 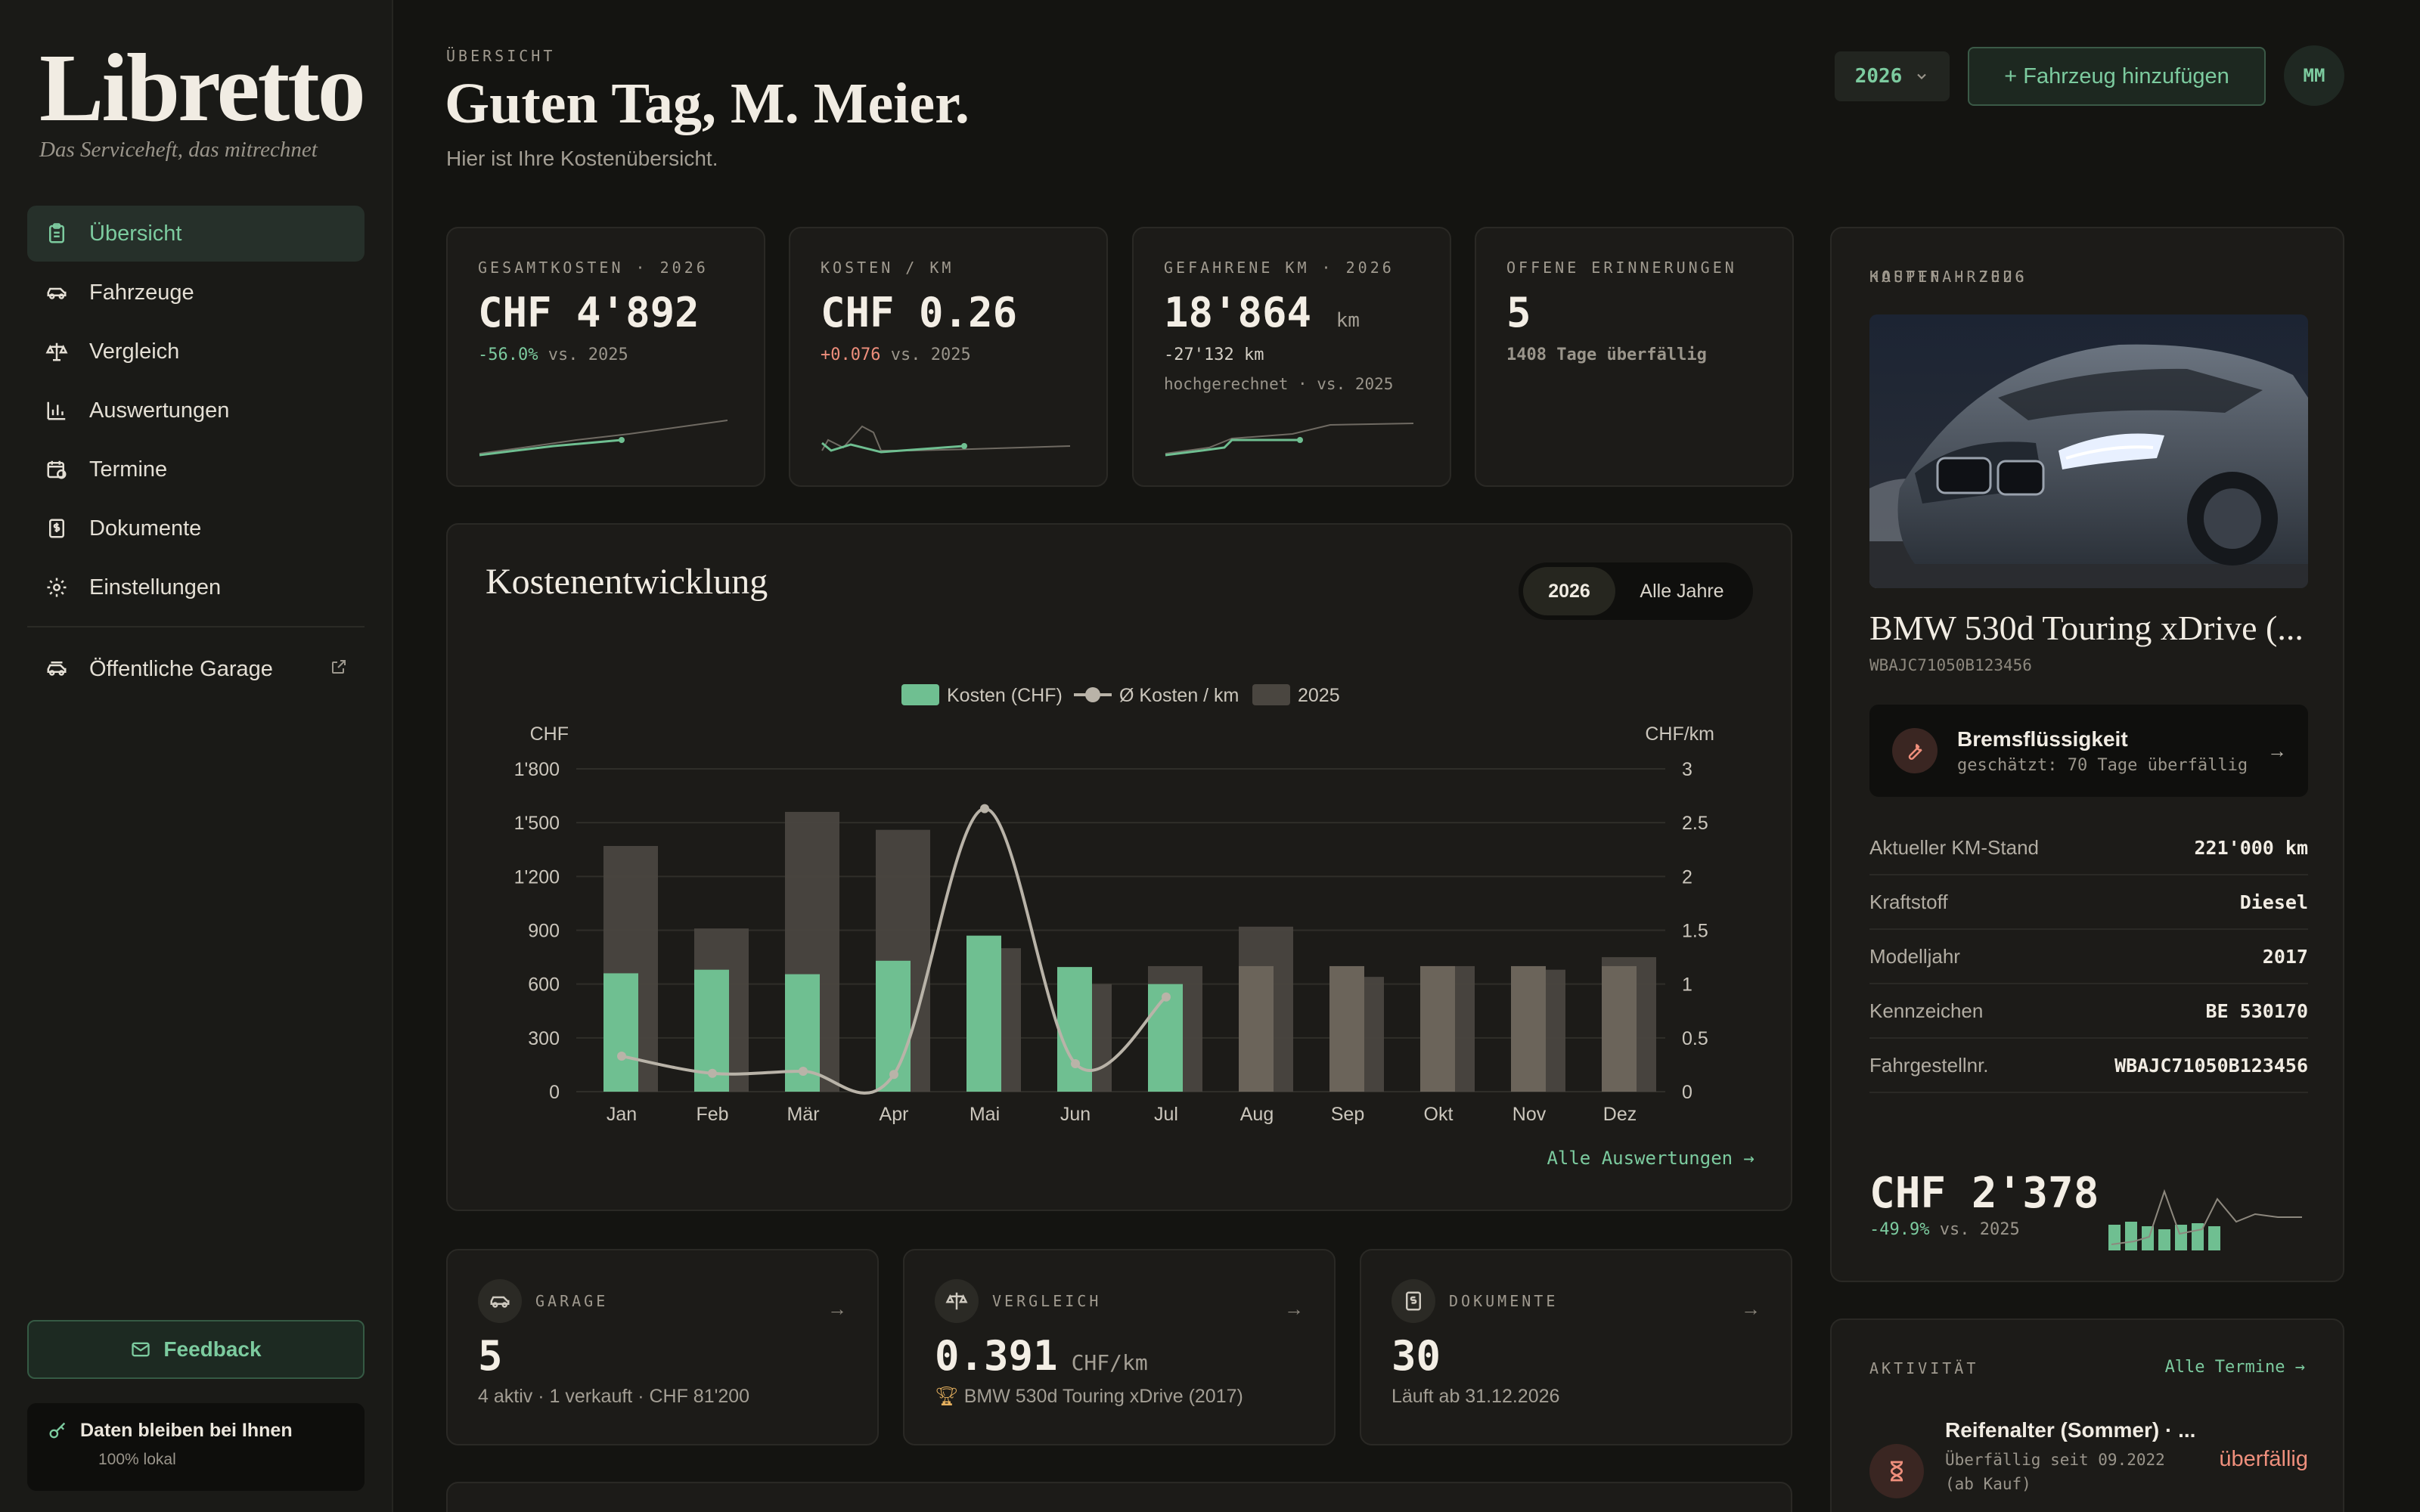 What do you see at coordinates (2042, 739) in the screenshot?
I see `alert-title: Bremsflüssigkeit` at bounding box center [2042, 739].